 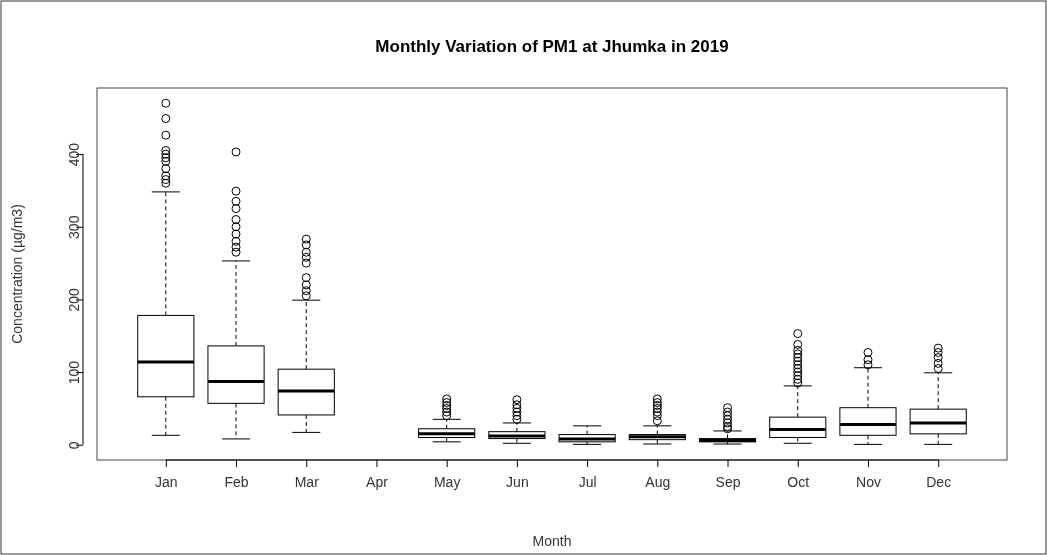 I want to click on y-tick-label: 100, so click(x=74, y=372).